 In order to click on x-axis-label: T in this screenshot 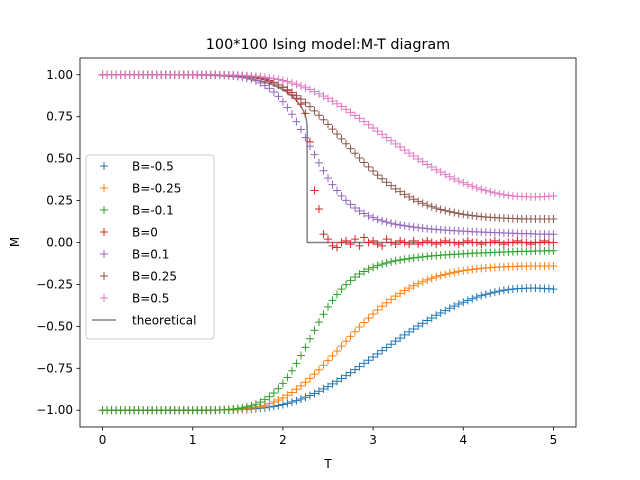, I will do `click(327, 464)`.